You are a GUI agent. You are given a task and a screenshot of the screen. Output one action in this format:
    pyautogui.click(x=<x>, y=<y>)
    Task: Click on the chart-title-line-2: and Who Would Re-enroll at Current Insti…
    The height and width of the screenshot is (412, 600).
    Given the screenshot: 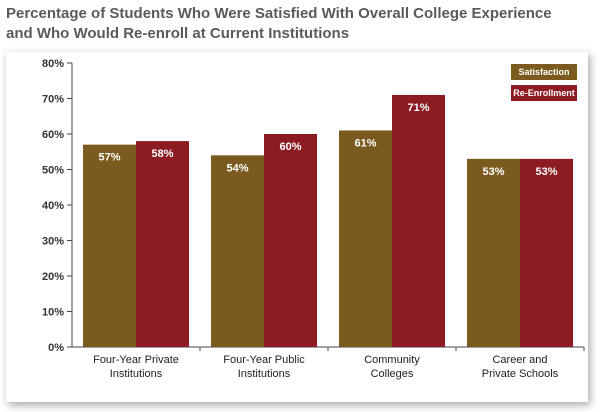 What is the action you would take?
    pyautogui.click(x=178, y=33)
    